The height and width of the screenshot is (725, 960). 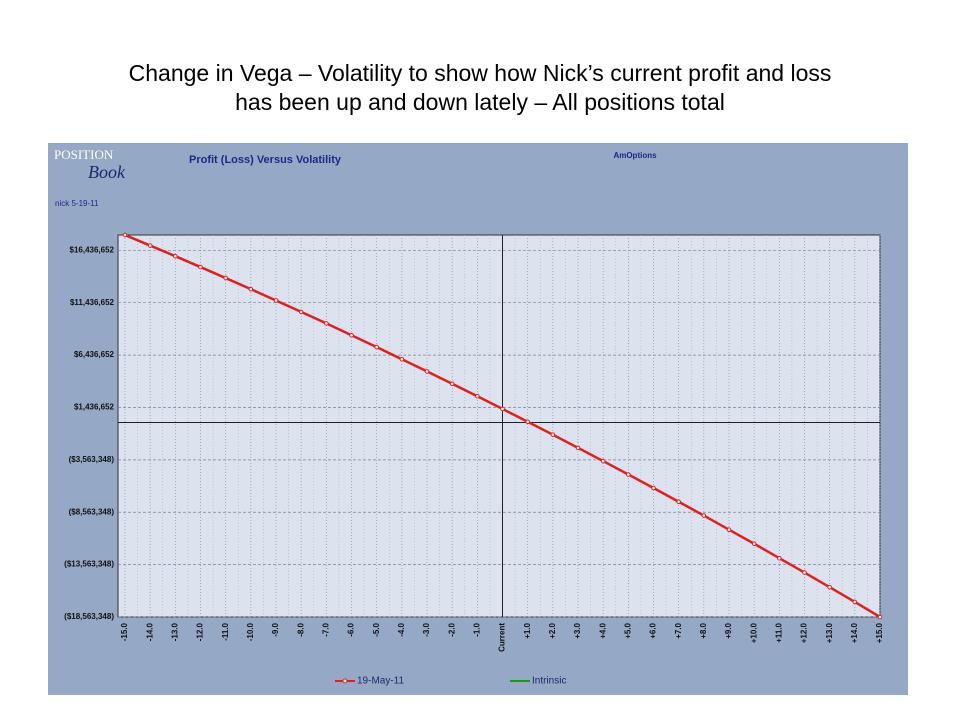 What do you see at coordinates (703, 630) in the screenshot?
I see `x-tick-label: +8.0` at bounding box center [703, 630].